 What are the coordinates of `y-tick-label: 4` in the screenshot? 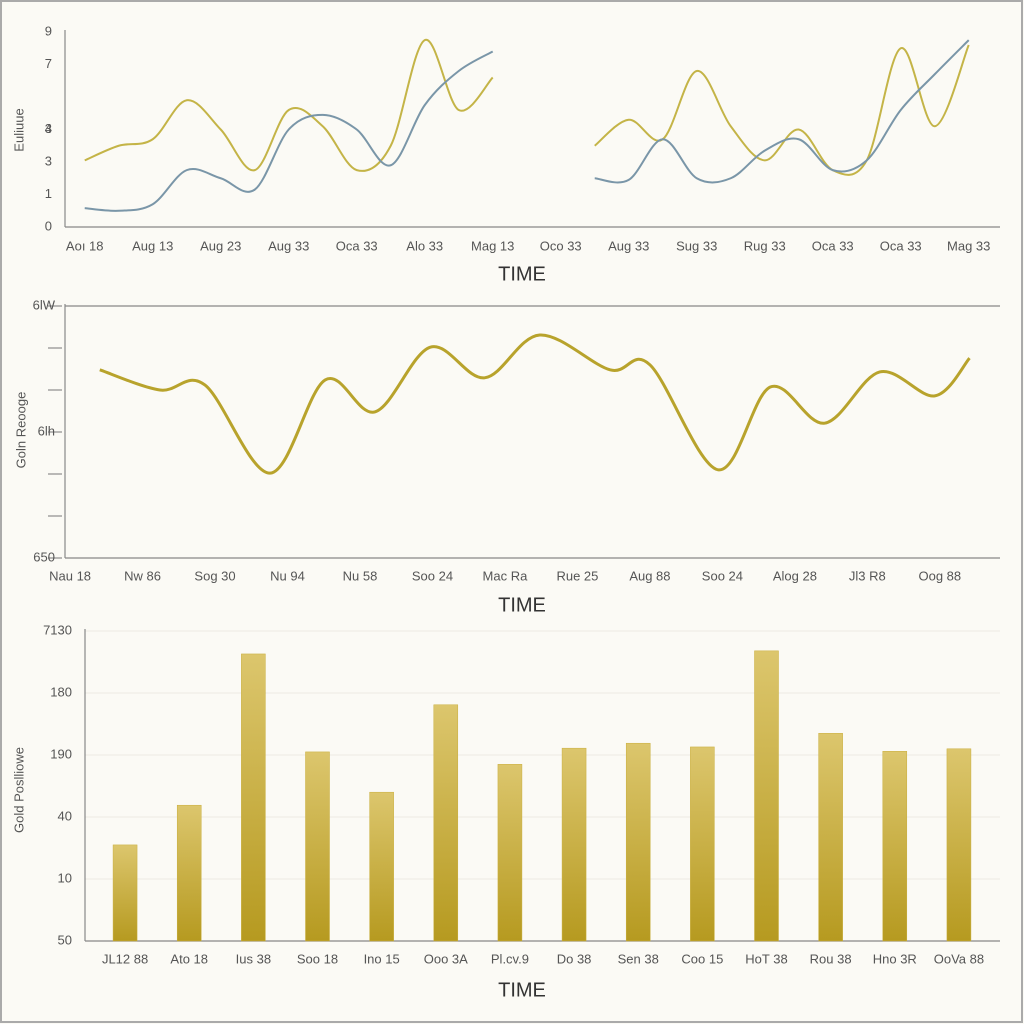 It's located at (48, 128).